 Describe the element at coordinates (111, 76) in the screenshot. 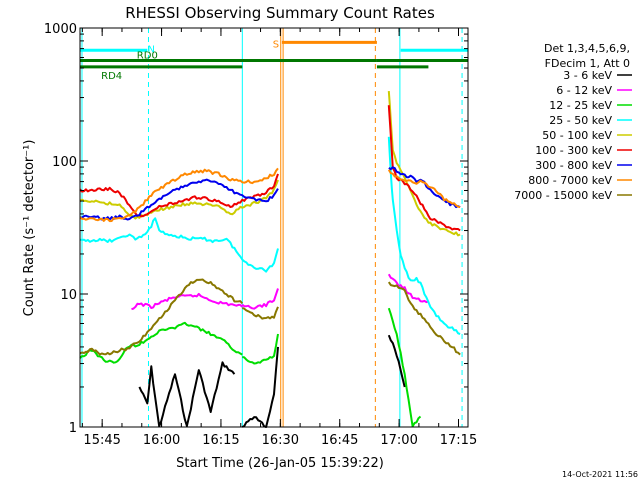

I see `flag-label-rd4: RD4` at that location.